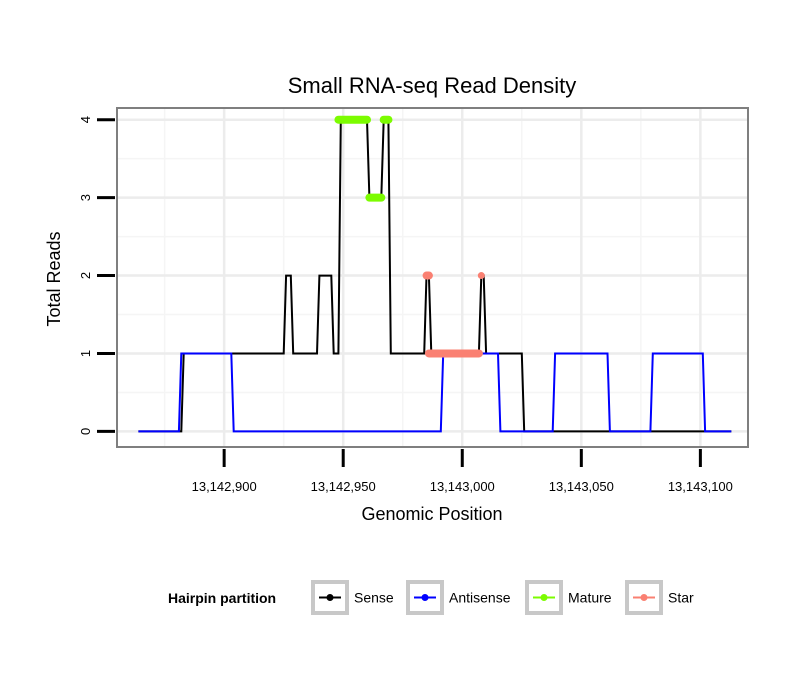 The image size is (810, 690). What do you see at coordinates (590, 598) in the screenshot?
I see `legend-label-mature: Mature` at bounding box center [590, 598].